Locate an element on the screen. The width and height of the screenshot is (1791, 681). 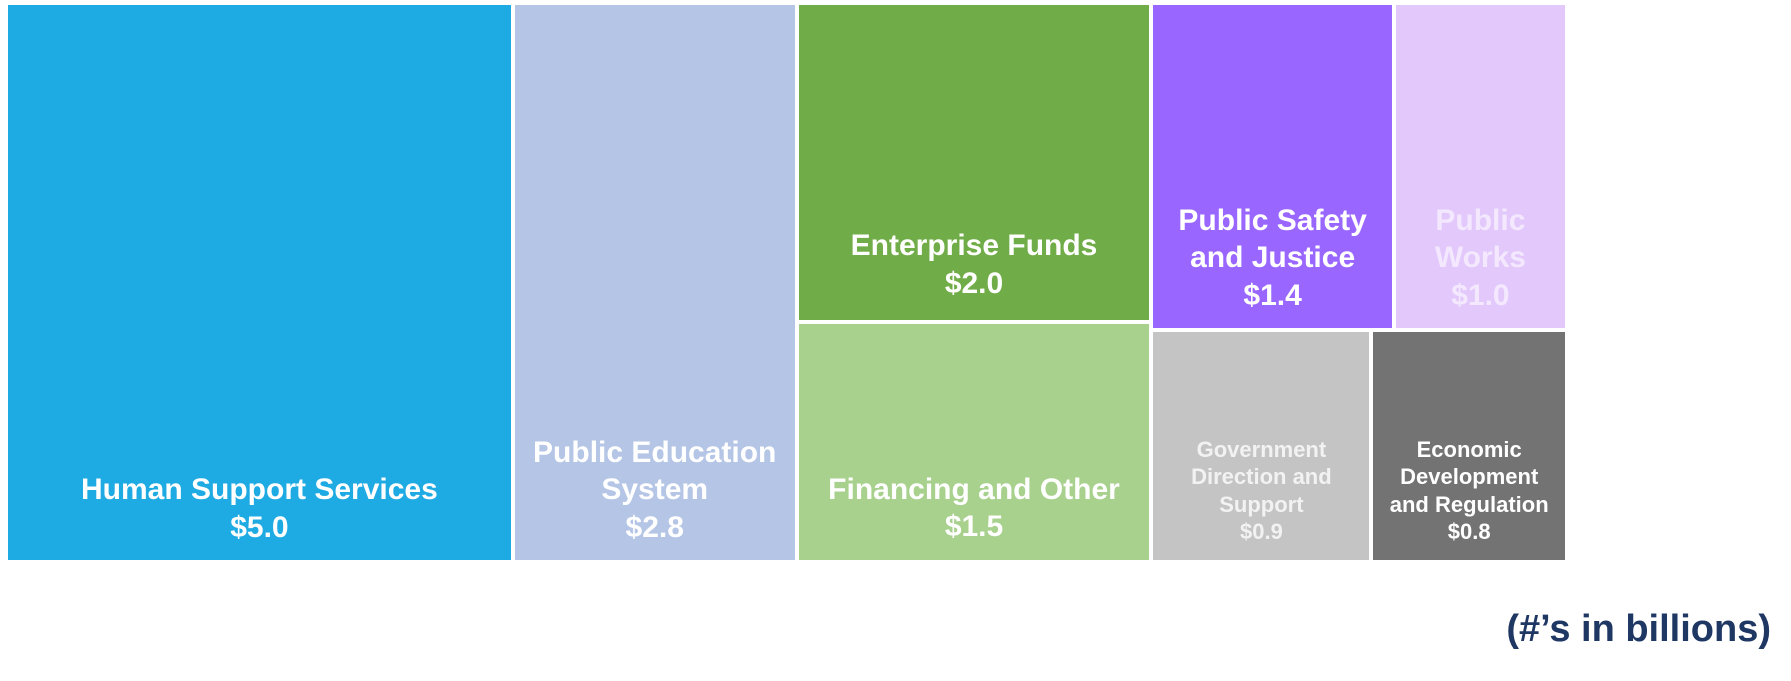
value-label: $1.0 is located at coordinates (1480, 295).